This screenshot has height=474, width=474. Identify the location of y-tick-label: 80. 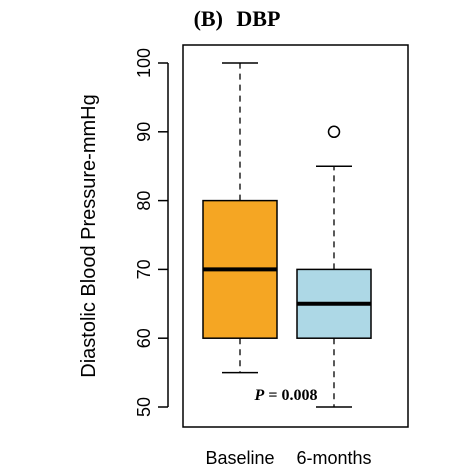
(144, 201).